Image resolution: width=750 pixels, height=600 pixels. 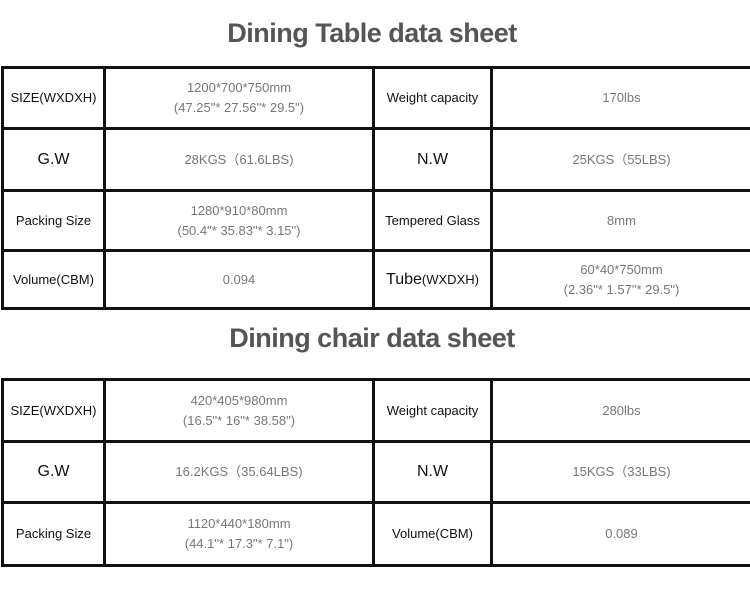 What do you see at coordinates (239, 98) in the screenshot?
I see `size-value: 1200*700*750mm (47.25"* 27.56"* 29.5")` at bounding box center [239, 98].